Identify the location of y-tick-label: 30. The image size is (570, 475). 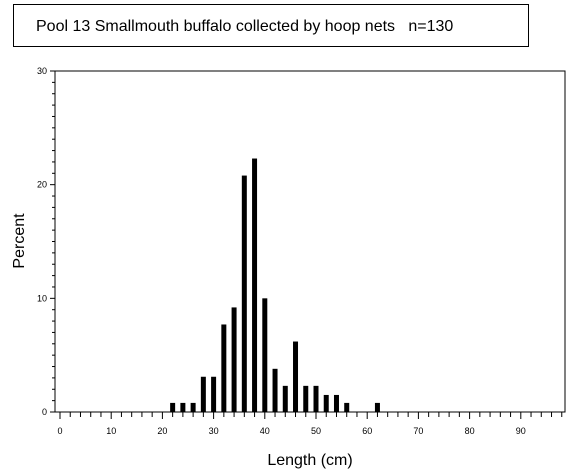
(42, 71).